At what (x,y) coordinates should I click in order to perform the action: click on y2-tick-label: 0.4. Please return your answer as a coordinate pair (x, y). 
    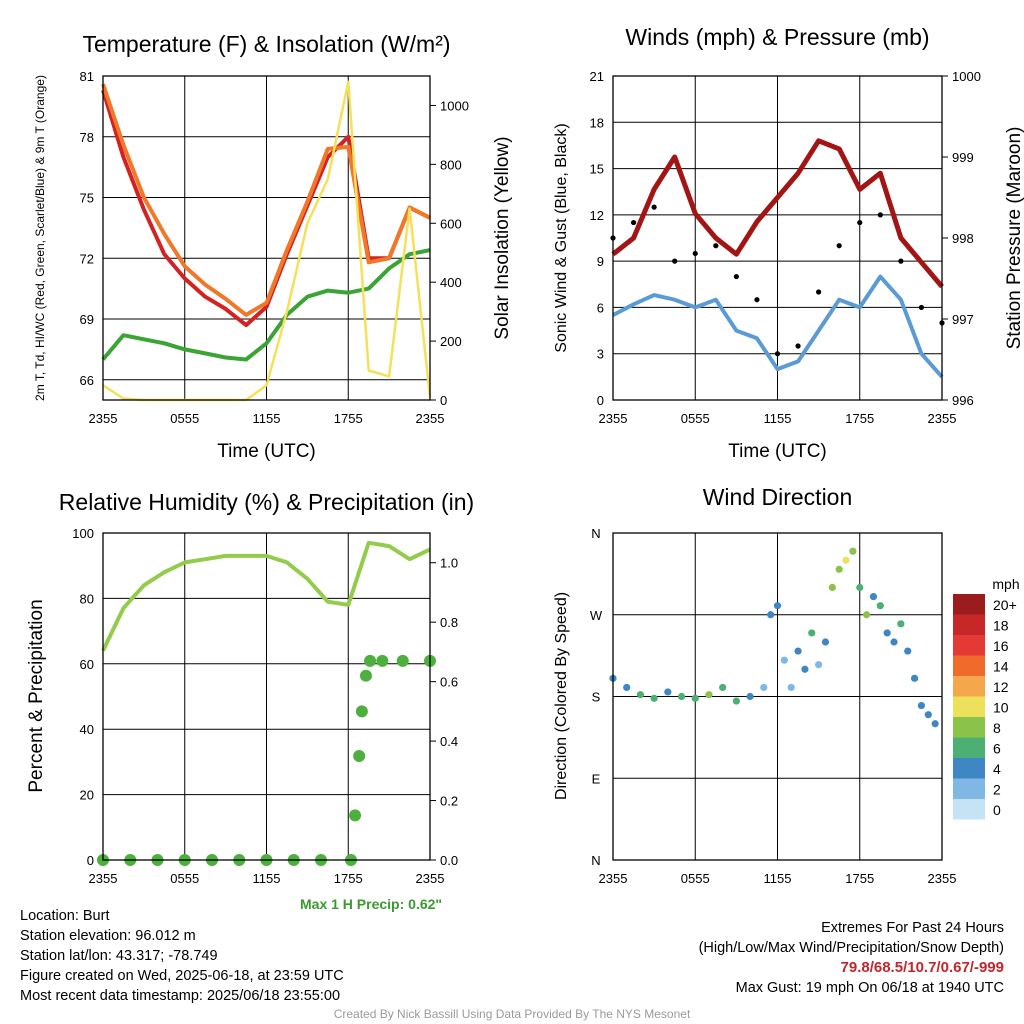
    Looking at the image, I should click on (449, 741).